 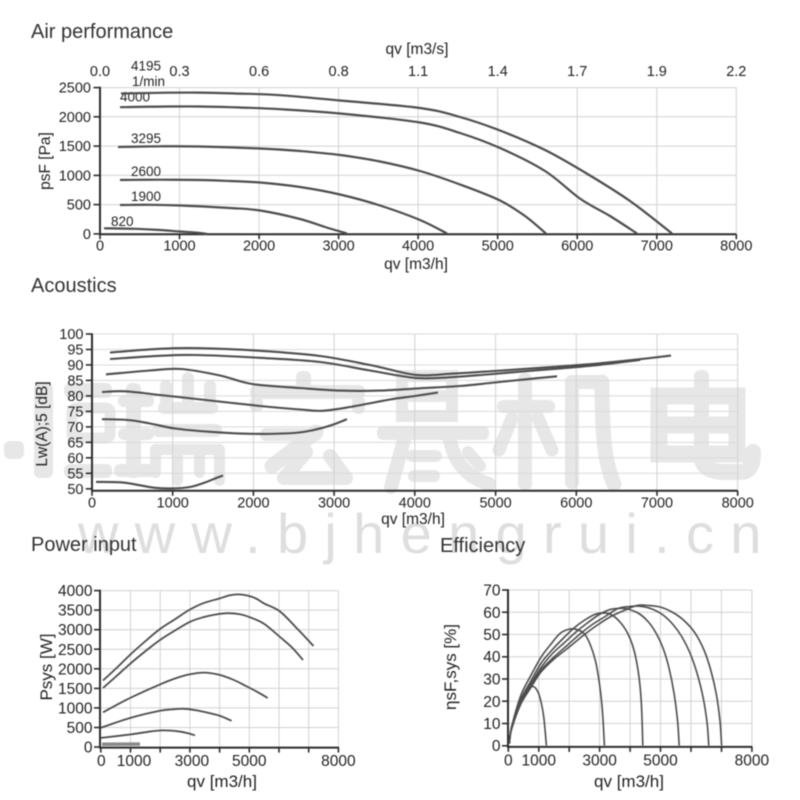 What do you see at coordinates (146, 171) in the screenshot?
I see `svg-text: 2600` at bounding box center [146, 171].